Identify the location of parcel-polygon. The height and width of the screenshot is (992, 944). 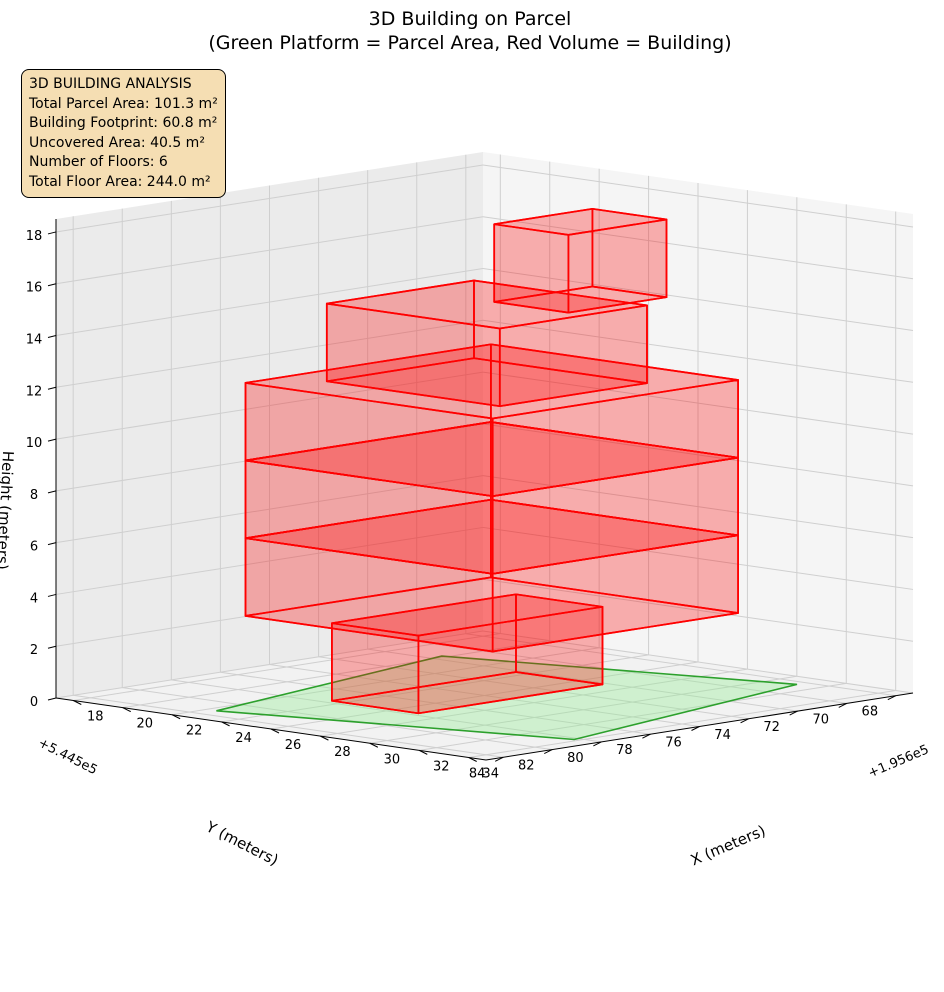
(507, 698).